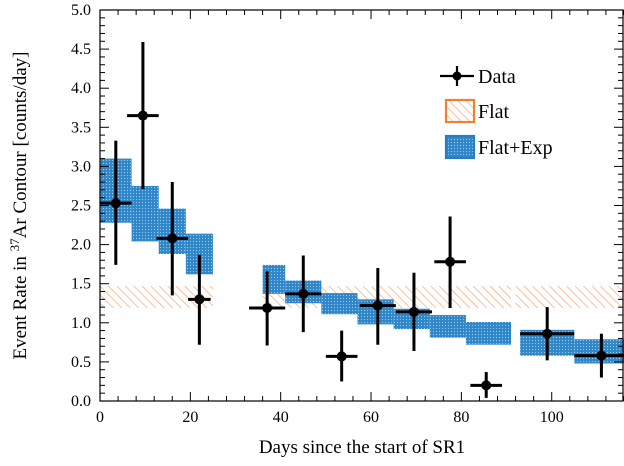 This screenshot has width=624, height=466. I want to click on y-axis-label-prefix: Event Rate in, so click(20, 305).